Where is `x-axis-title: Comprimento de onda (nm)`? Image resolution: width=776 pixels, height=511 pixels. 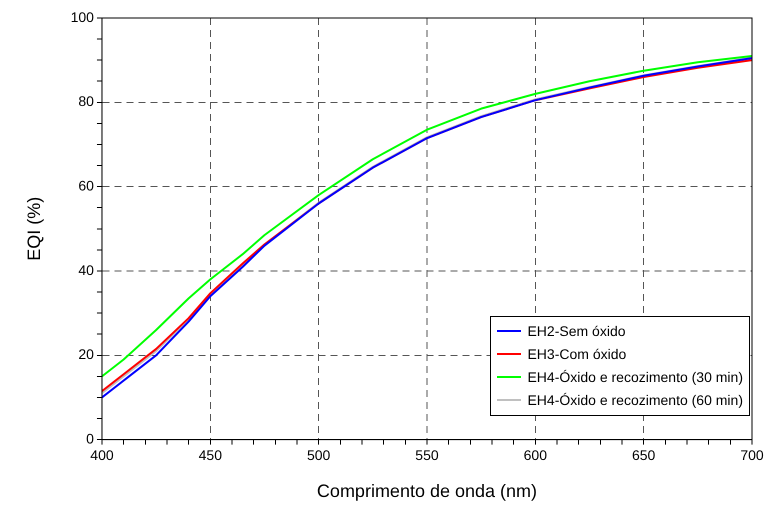 x-axis-title: Comprimento de onda (nm) is located at coordinates (427, 491).